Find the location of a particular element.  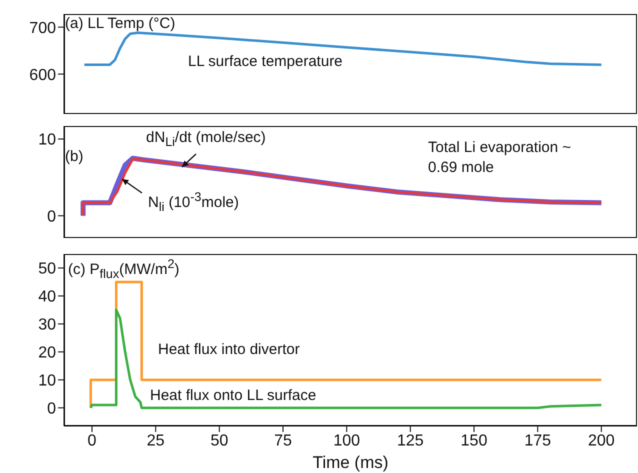

y-tick-label: 50 is located at coordinates (47, 269).